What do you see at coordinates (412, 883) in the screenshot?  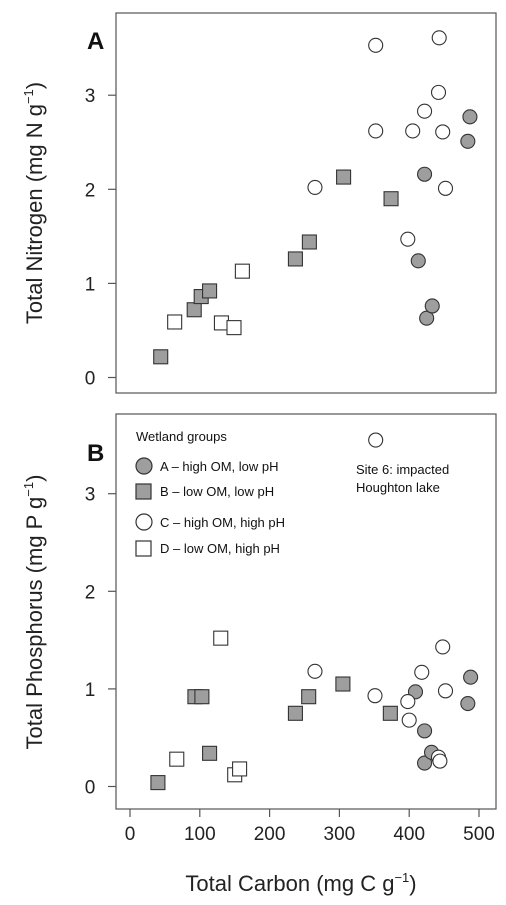 I see `x-axis-title-end: )` at bounding box center [412, 883].